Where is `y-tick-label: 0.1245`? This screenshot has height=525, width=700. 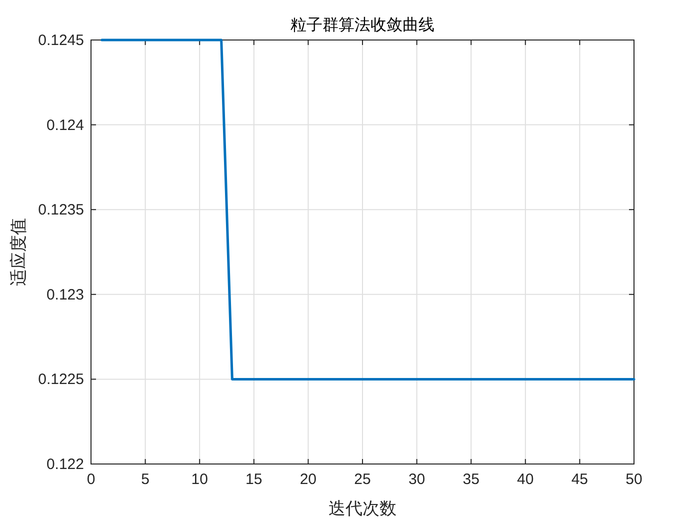 y-tick-label: 0.1245 is located at coordinates (61, 40).